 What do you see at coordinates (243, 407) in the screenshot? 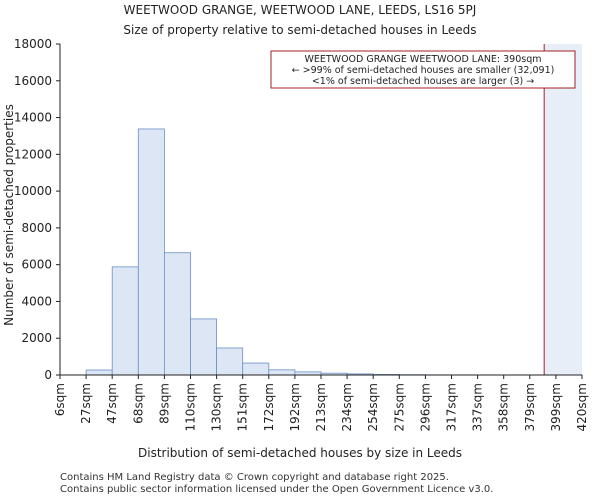
I see `x-tick-label: 151sqm` at bounding box center [243, 407].